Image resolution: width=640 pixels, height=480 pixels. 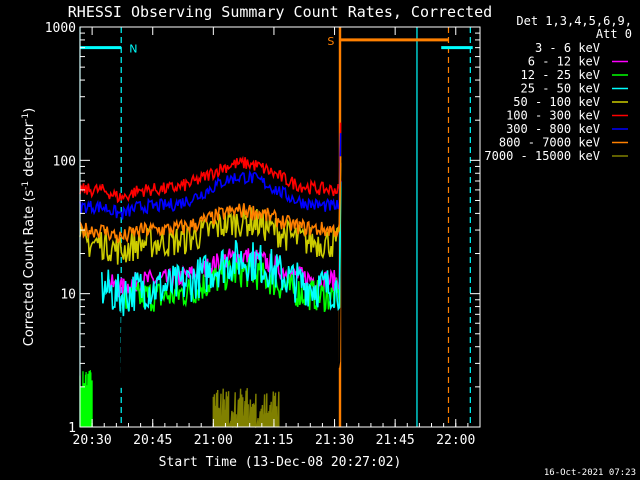 I want to click on legend-label-3: 25 - 50 keV, so click(x=560, y=89).